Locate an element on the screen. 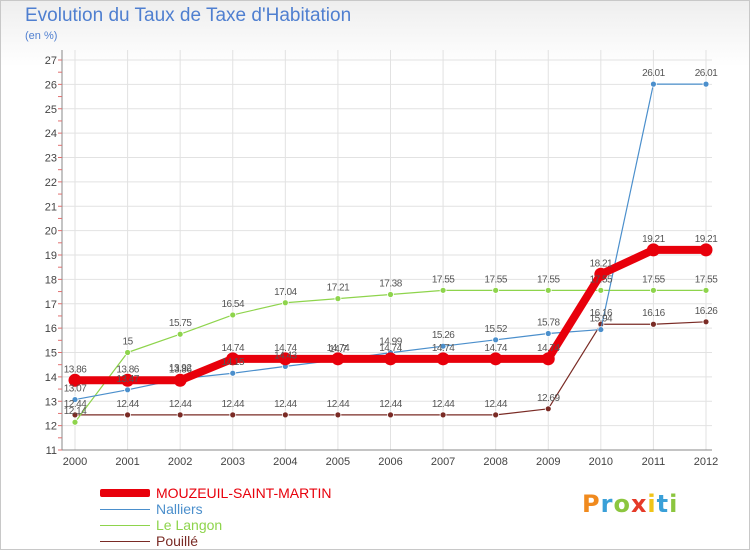 This screenshot has width=750, height=550. y-tick-label: 27 is located at coordinates (51, 61).